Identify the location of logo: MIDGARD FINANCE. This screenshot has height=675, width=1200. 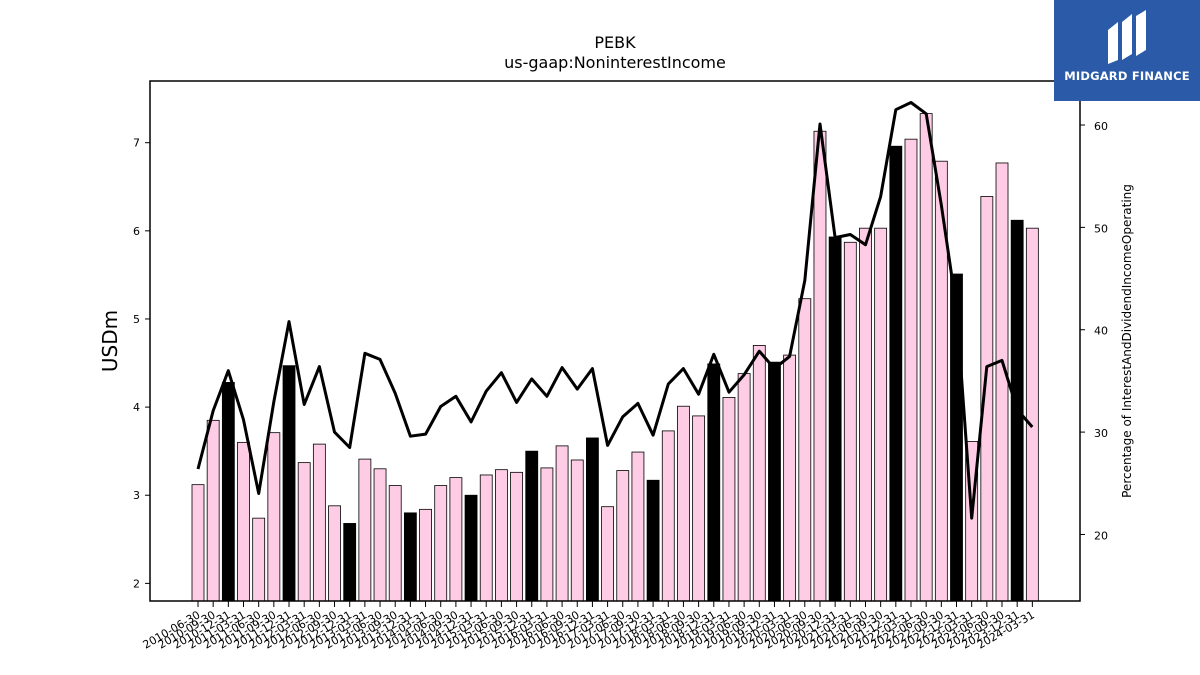
(1127, 50).